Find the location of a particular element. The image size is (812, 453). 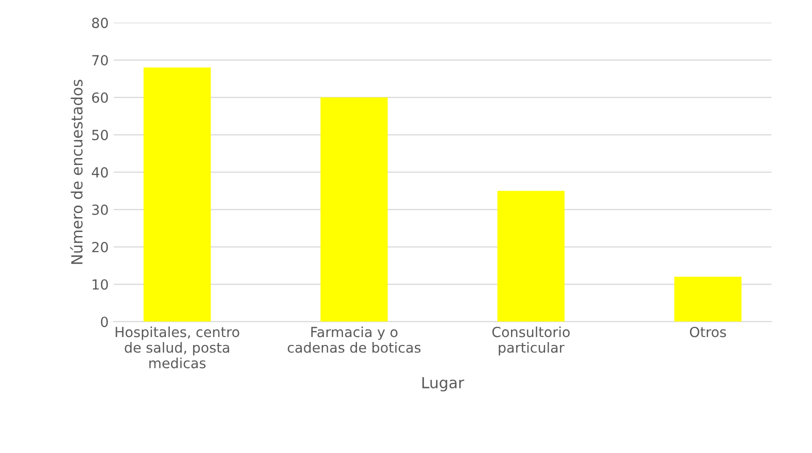

x-tick-label: Consultorio particular is located at coordinates (531, 341).